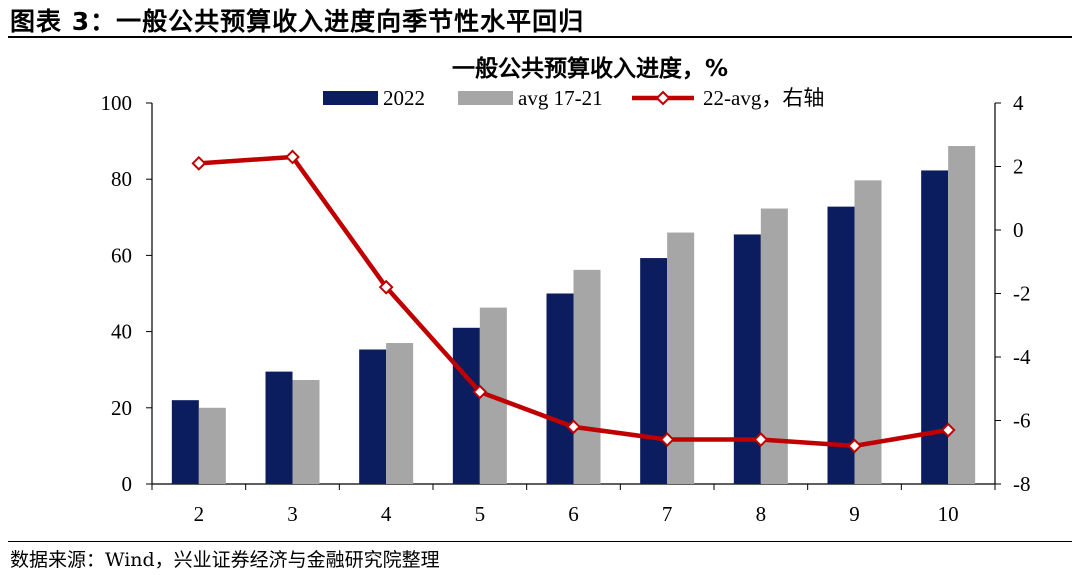 The width and height of the screenshot is (1080, 575). What do you see at coordinates (121, 255) in the screenshot?
I see `left-tick-label: 60` at bounding box center [121, 255].